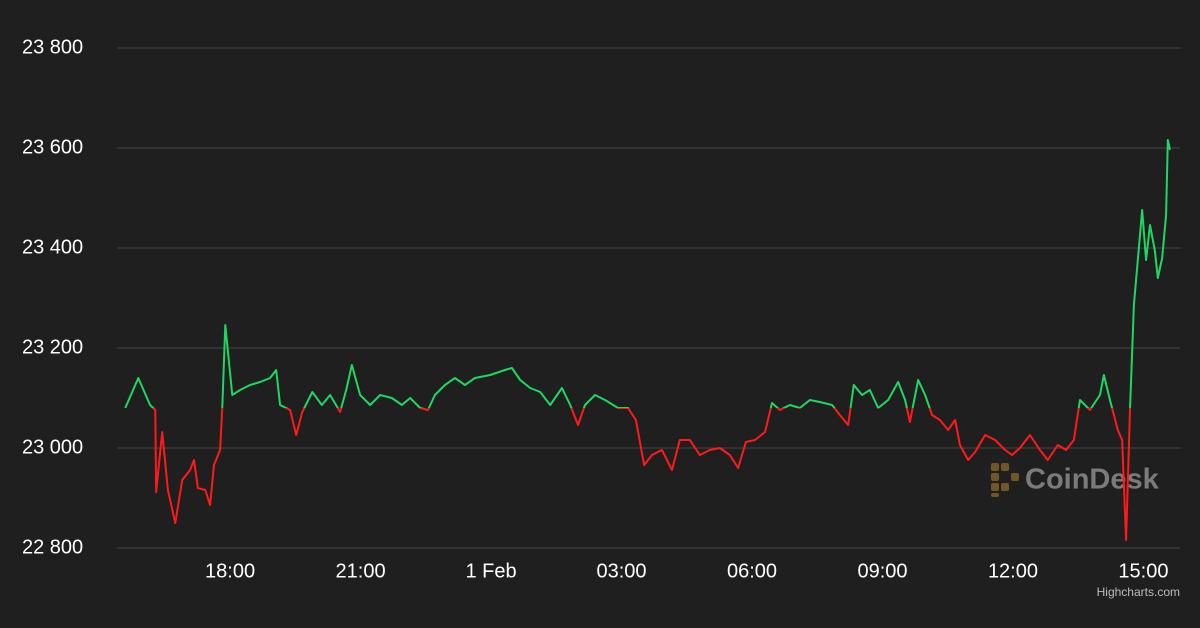 Image resolution: width=1200 pixels, height=628 pixels. Describe the element at coordinates (230, 571) in the screenshot. I see `x-tick-label: 18:00` at that location.